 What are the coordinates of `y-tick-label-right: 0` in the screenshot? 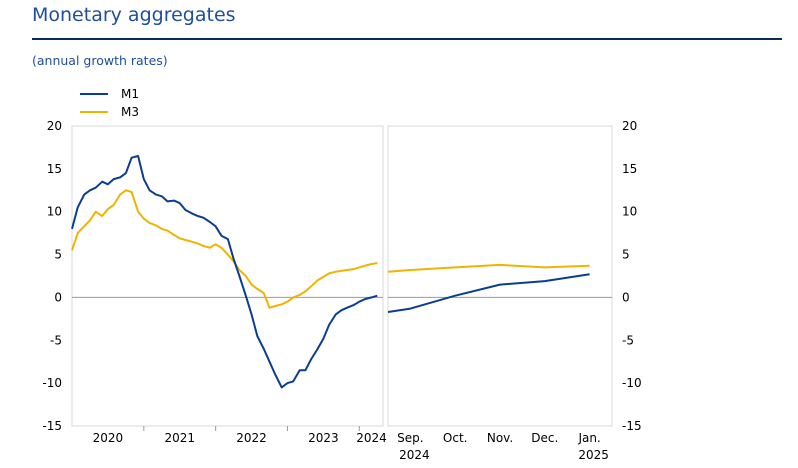 It's located at (626, 297).